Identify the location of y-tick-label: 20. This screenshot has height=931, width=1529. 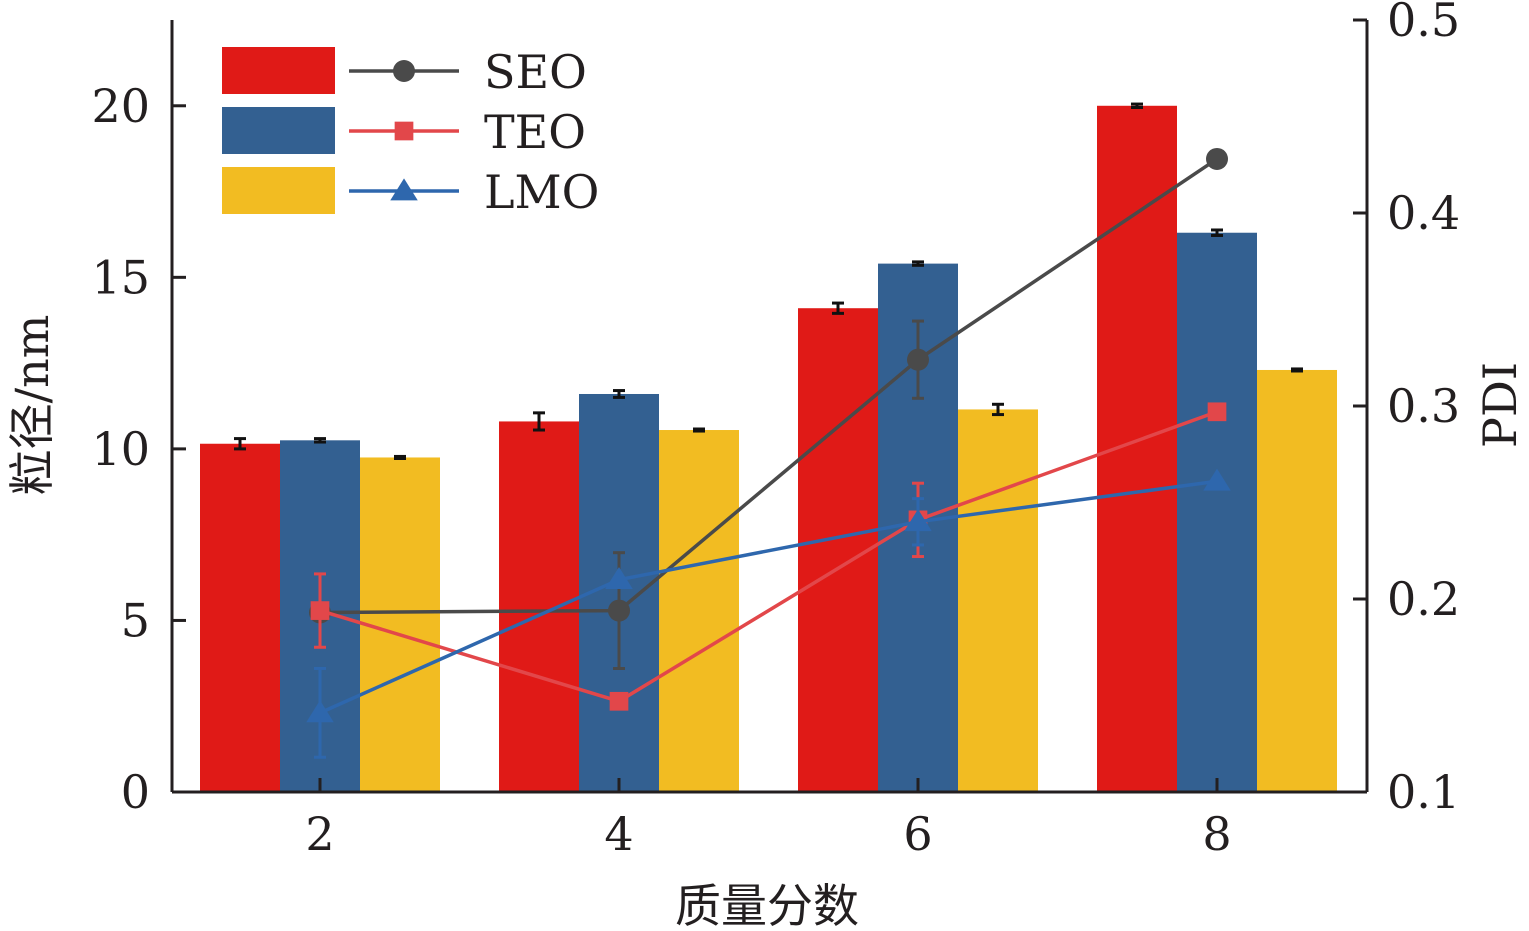
(120, 106).